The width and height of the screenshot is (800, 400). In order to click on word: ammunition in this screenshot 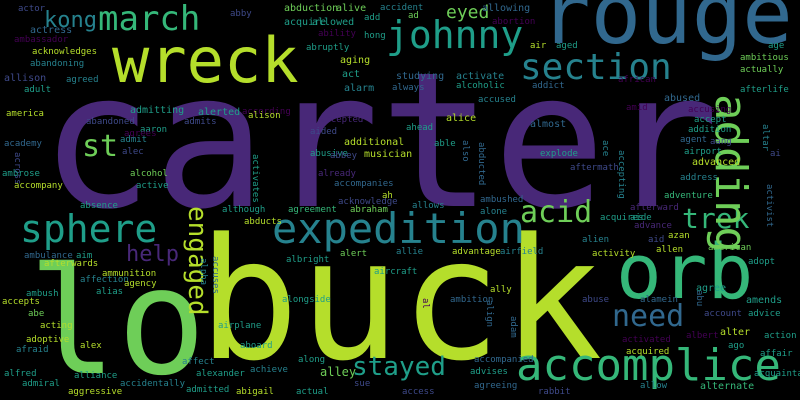, I will do `click(129, 274)`.